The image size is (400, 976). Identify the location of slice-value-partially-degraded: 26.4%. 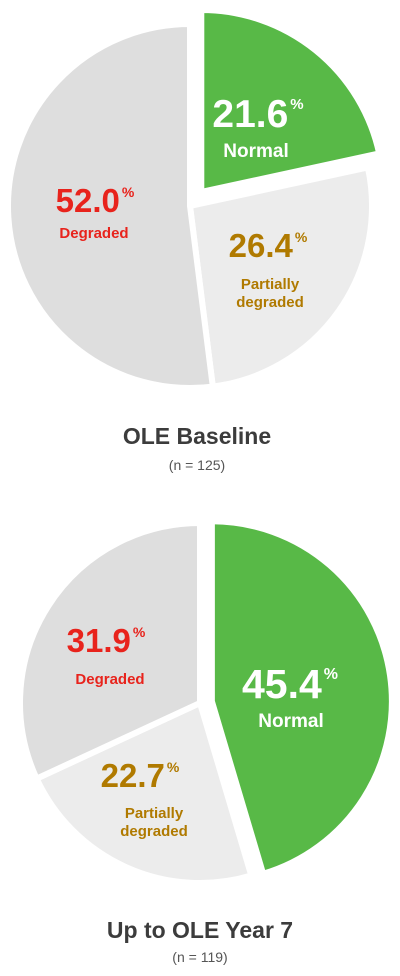
(268, 245).